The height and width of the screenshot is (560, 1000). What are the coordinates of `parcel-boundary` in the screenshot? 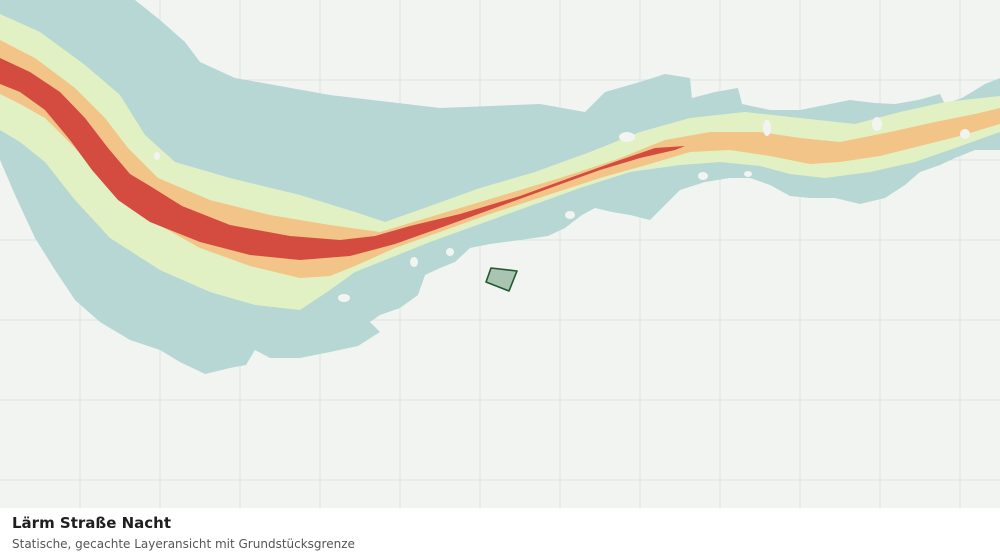 It's located at (501, 279).